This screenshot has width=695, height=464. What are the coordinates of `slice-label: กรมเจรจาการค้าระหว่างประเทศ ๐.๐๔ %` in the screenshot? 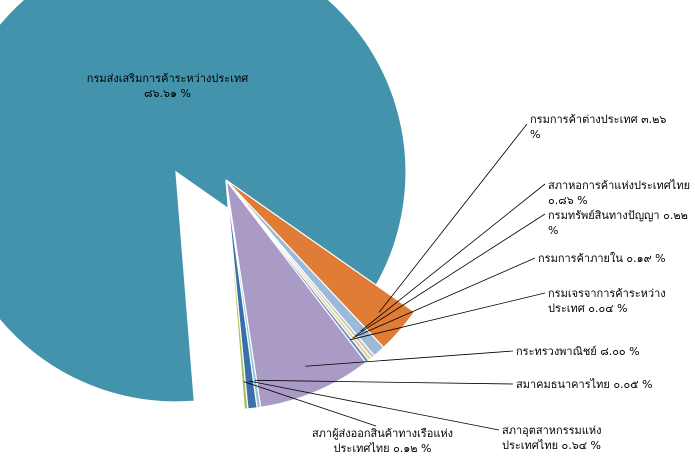 It's located at (608, 301).